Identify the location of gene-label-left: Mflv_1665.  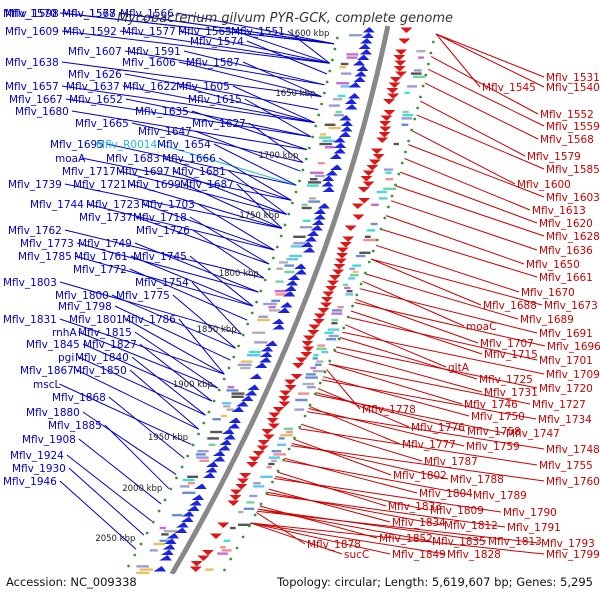
(102, 124).